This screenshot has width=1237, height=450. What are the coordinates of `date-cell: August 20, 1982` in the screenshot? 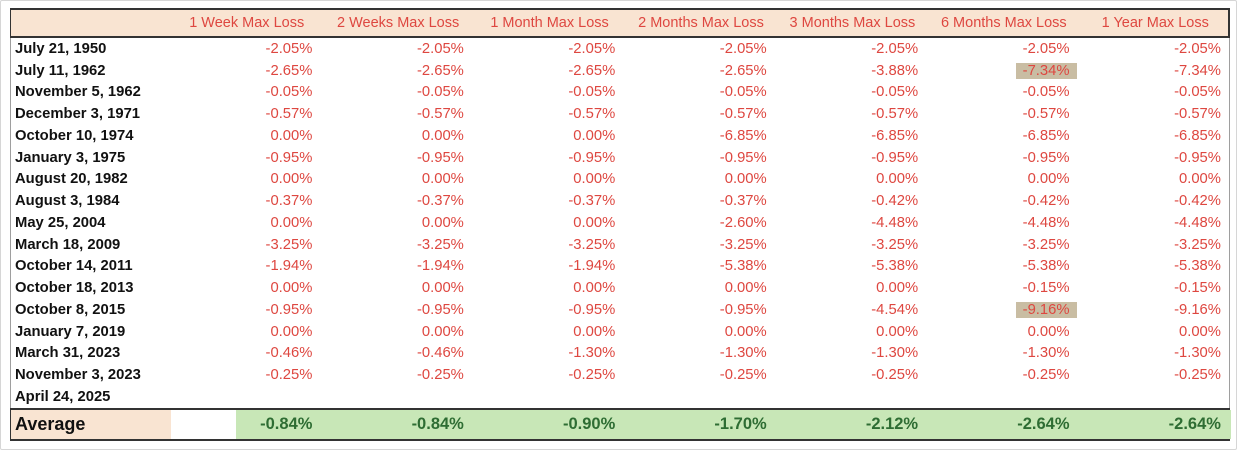 It's located at (71, 179).